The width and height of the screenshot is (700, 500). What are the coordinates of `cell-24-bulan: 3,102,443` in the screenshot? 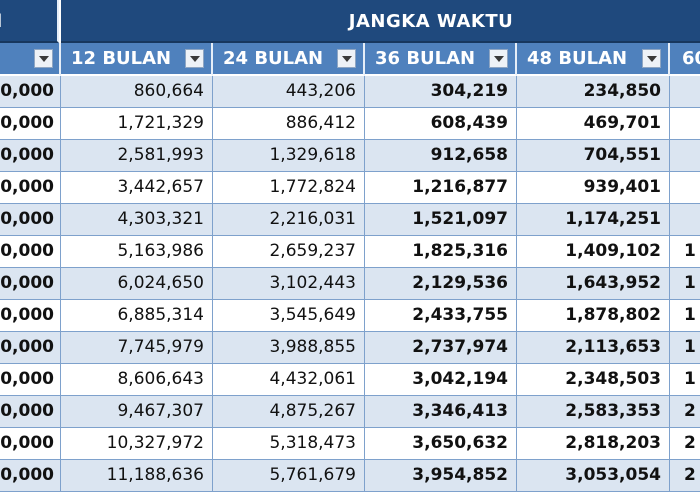 It's located at (289, 283).